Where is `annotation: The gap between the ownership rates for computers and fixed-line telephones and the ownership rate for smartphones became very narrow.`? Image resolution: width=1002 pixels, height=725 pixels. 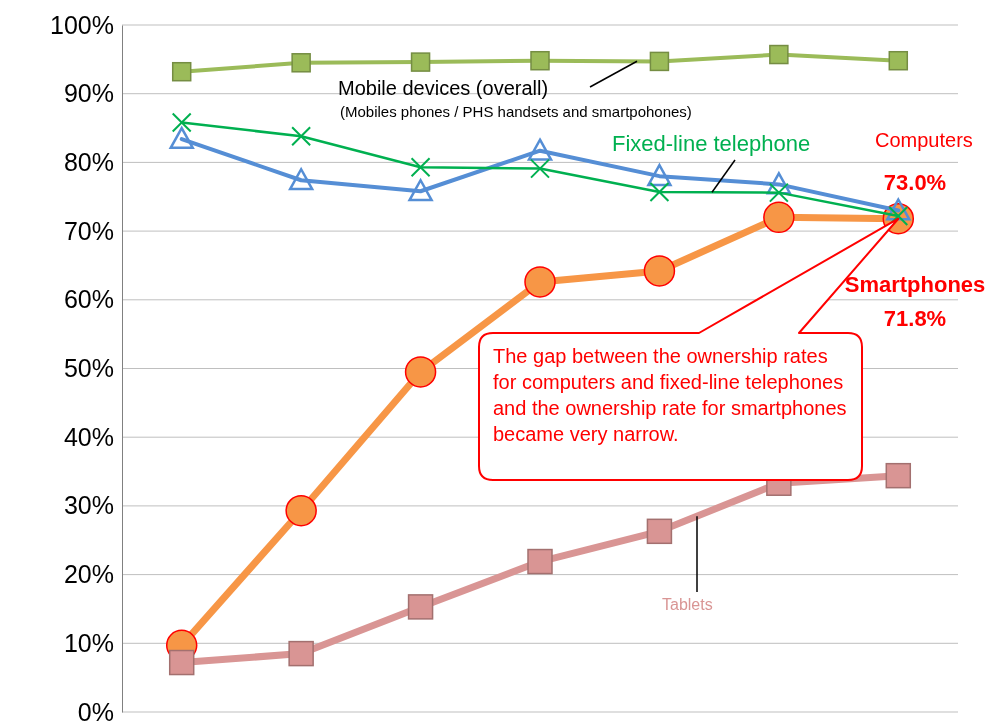 annotation: The gap between the ownership rates for computers and fixed-line telephones and the ownership rate for smartphones became very narrow. is located at coordinates (670, 395).